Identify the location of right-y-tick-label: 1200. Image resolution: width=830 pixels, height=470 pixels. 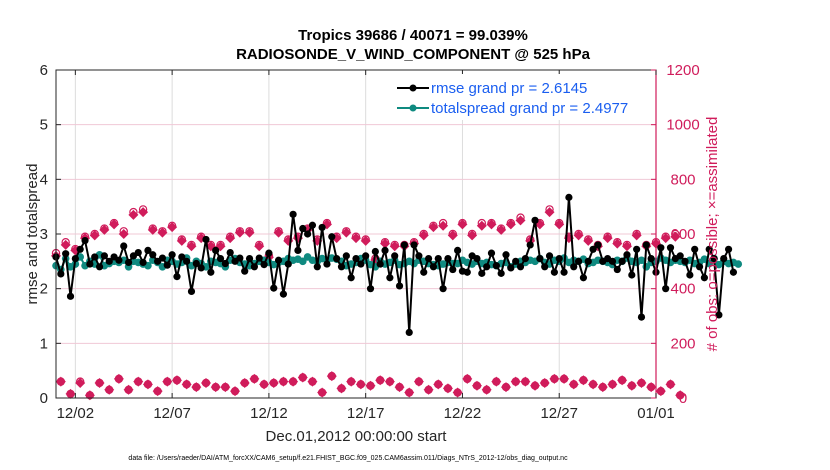
(682, 70).